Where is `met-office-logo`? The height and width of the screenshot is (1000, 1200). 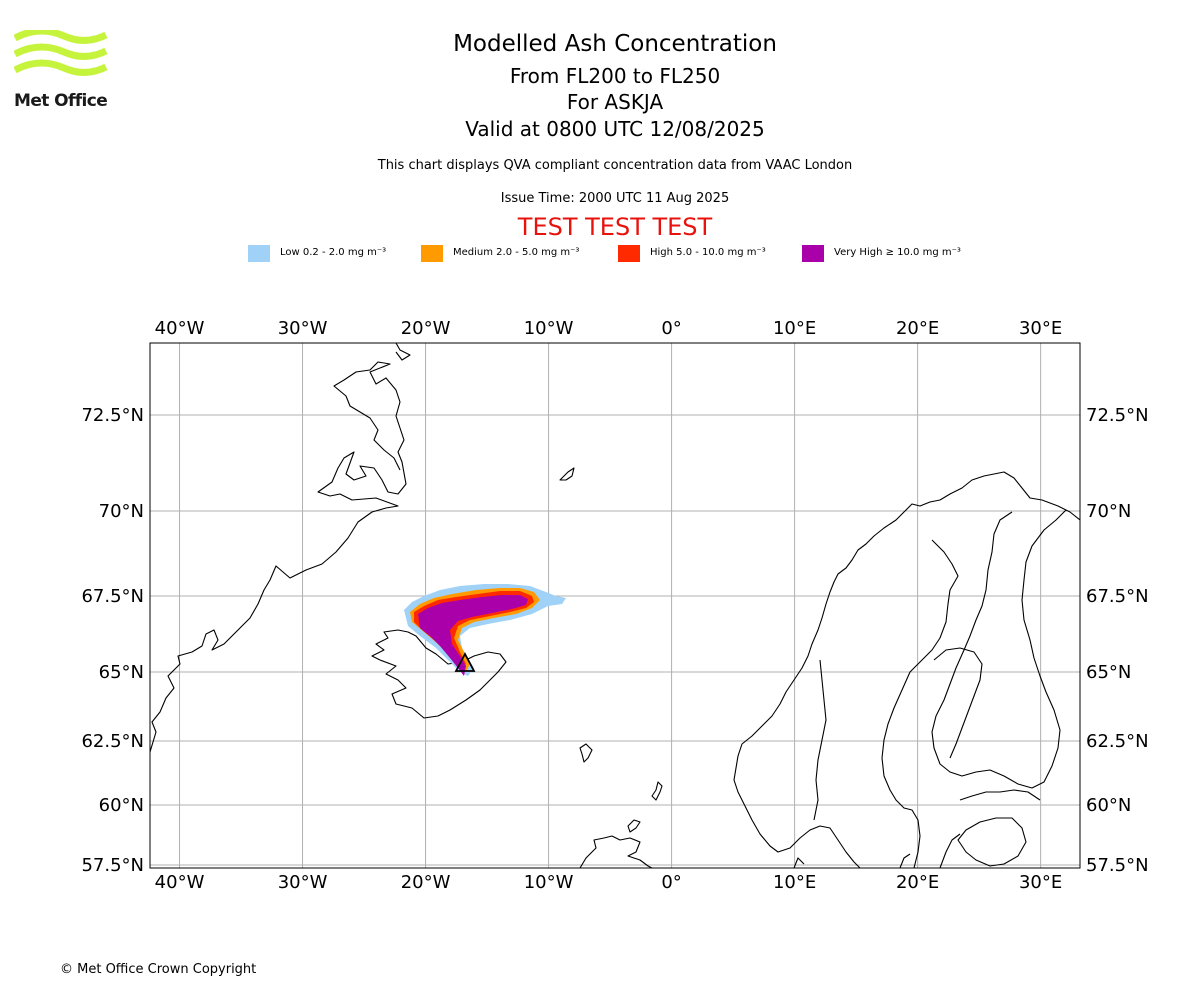 met-office-logo is located at coordinates (61, 53).